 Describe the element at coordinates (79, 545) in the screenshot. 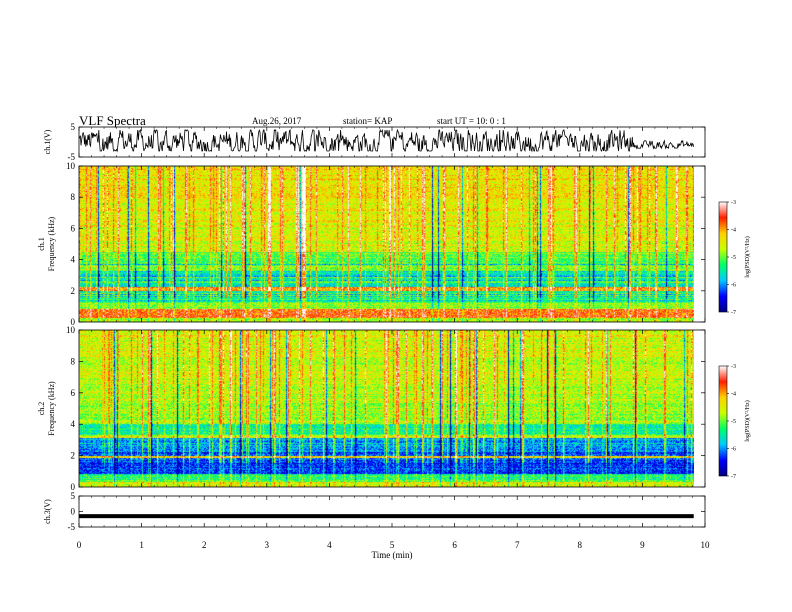

I see `x-tick-label: 0` at that location.